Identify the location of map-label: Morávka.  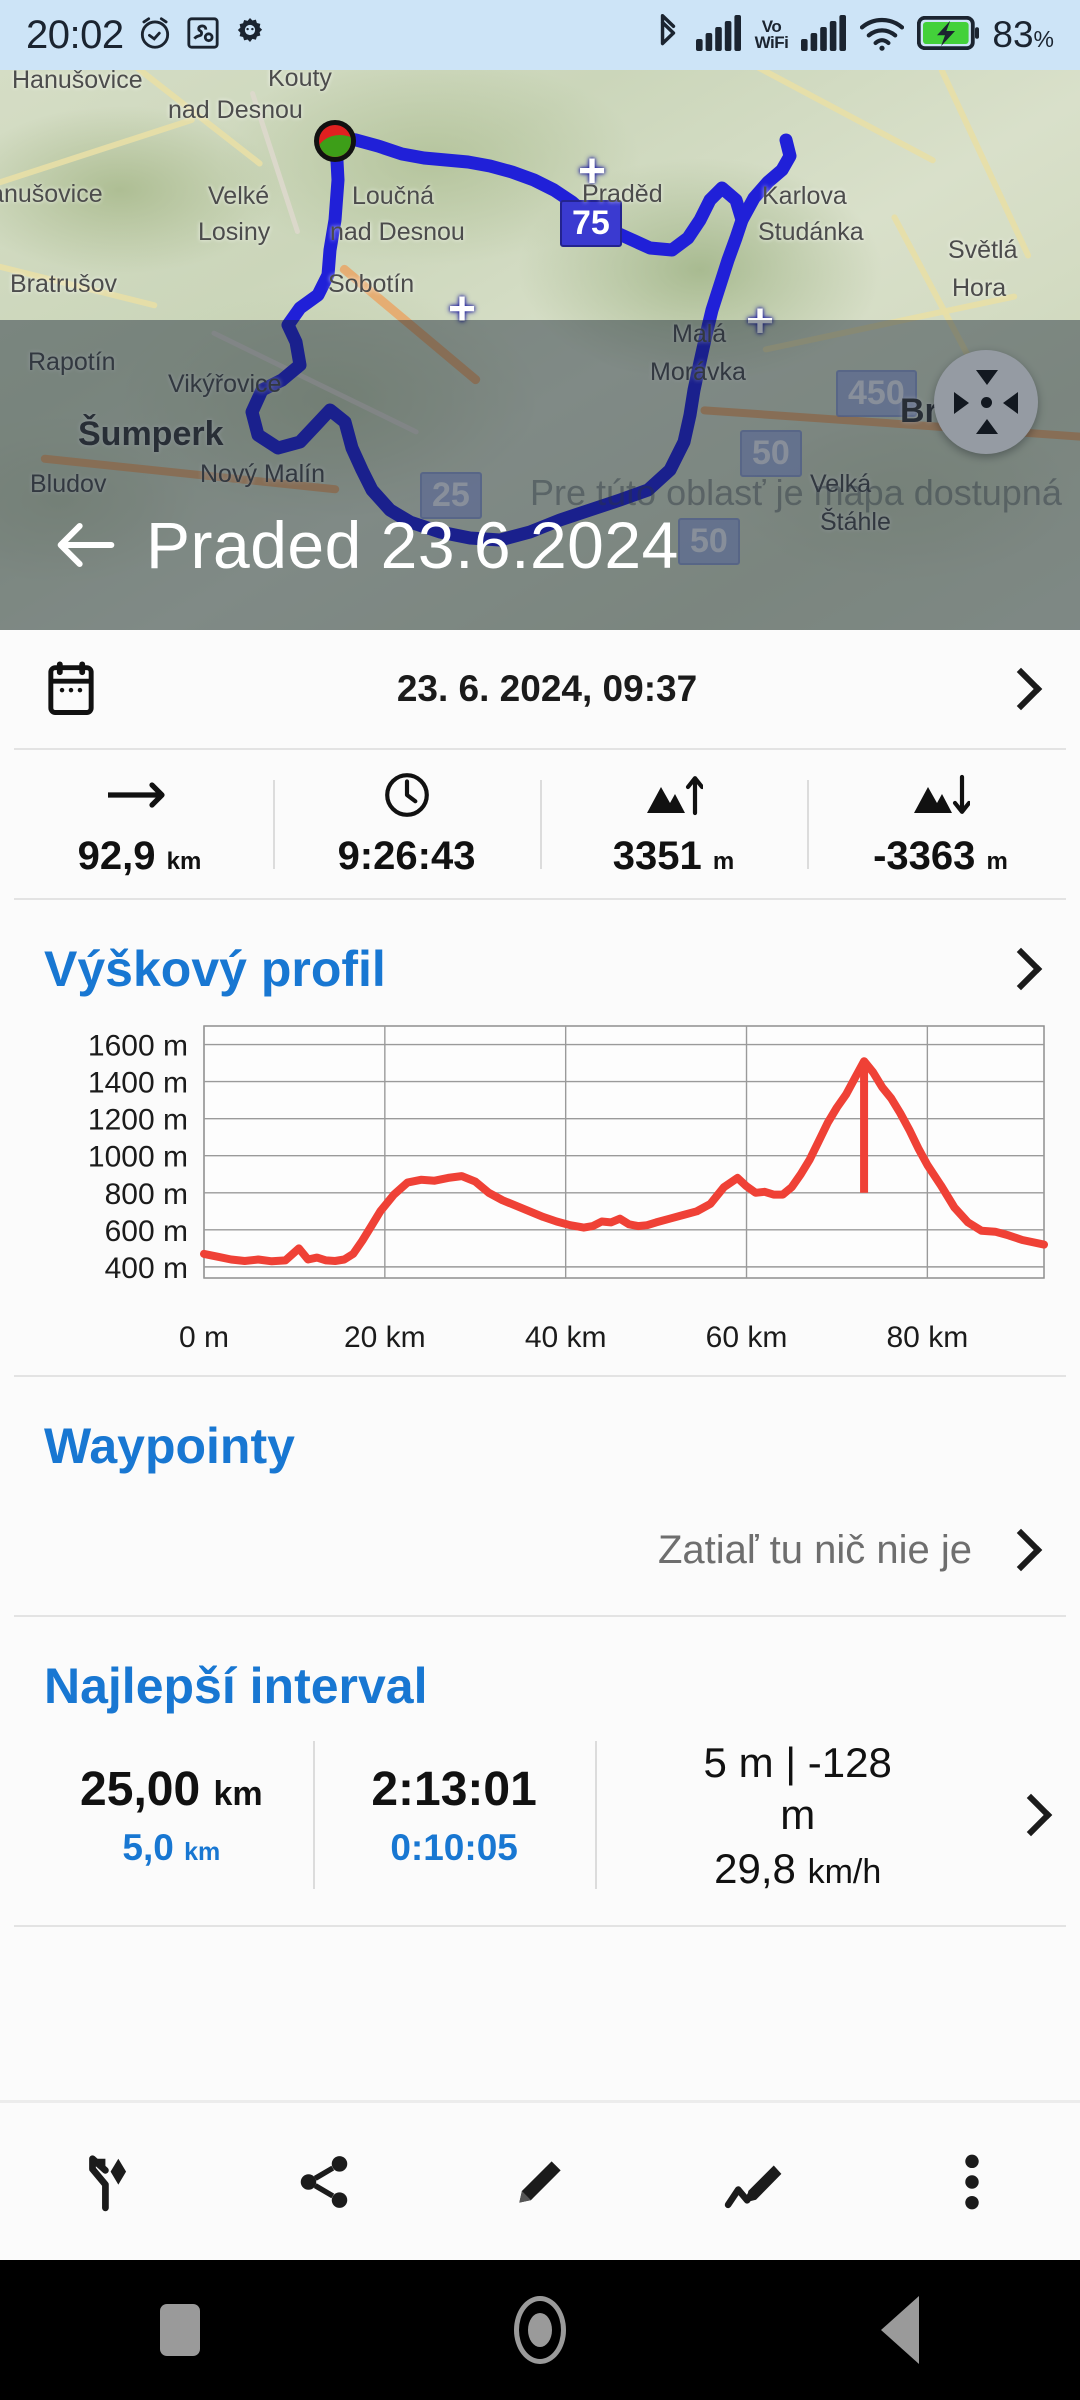
(698, 372).